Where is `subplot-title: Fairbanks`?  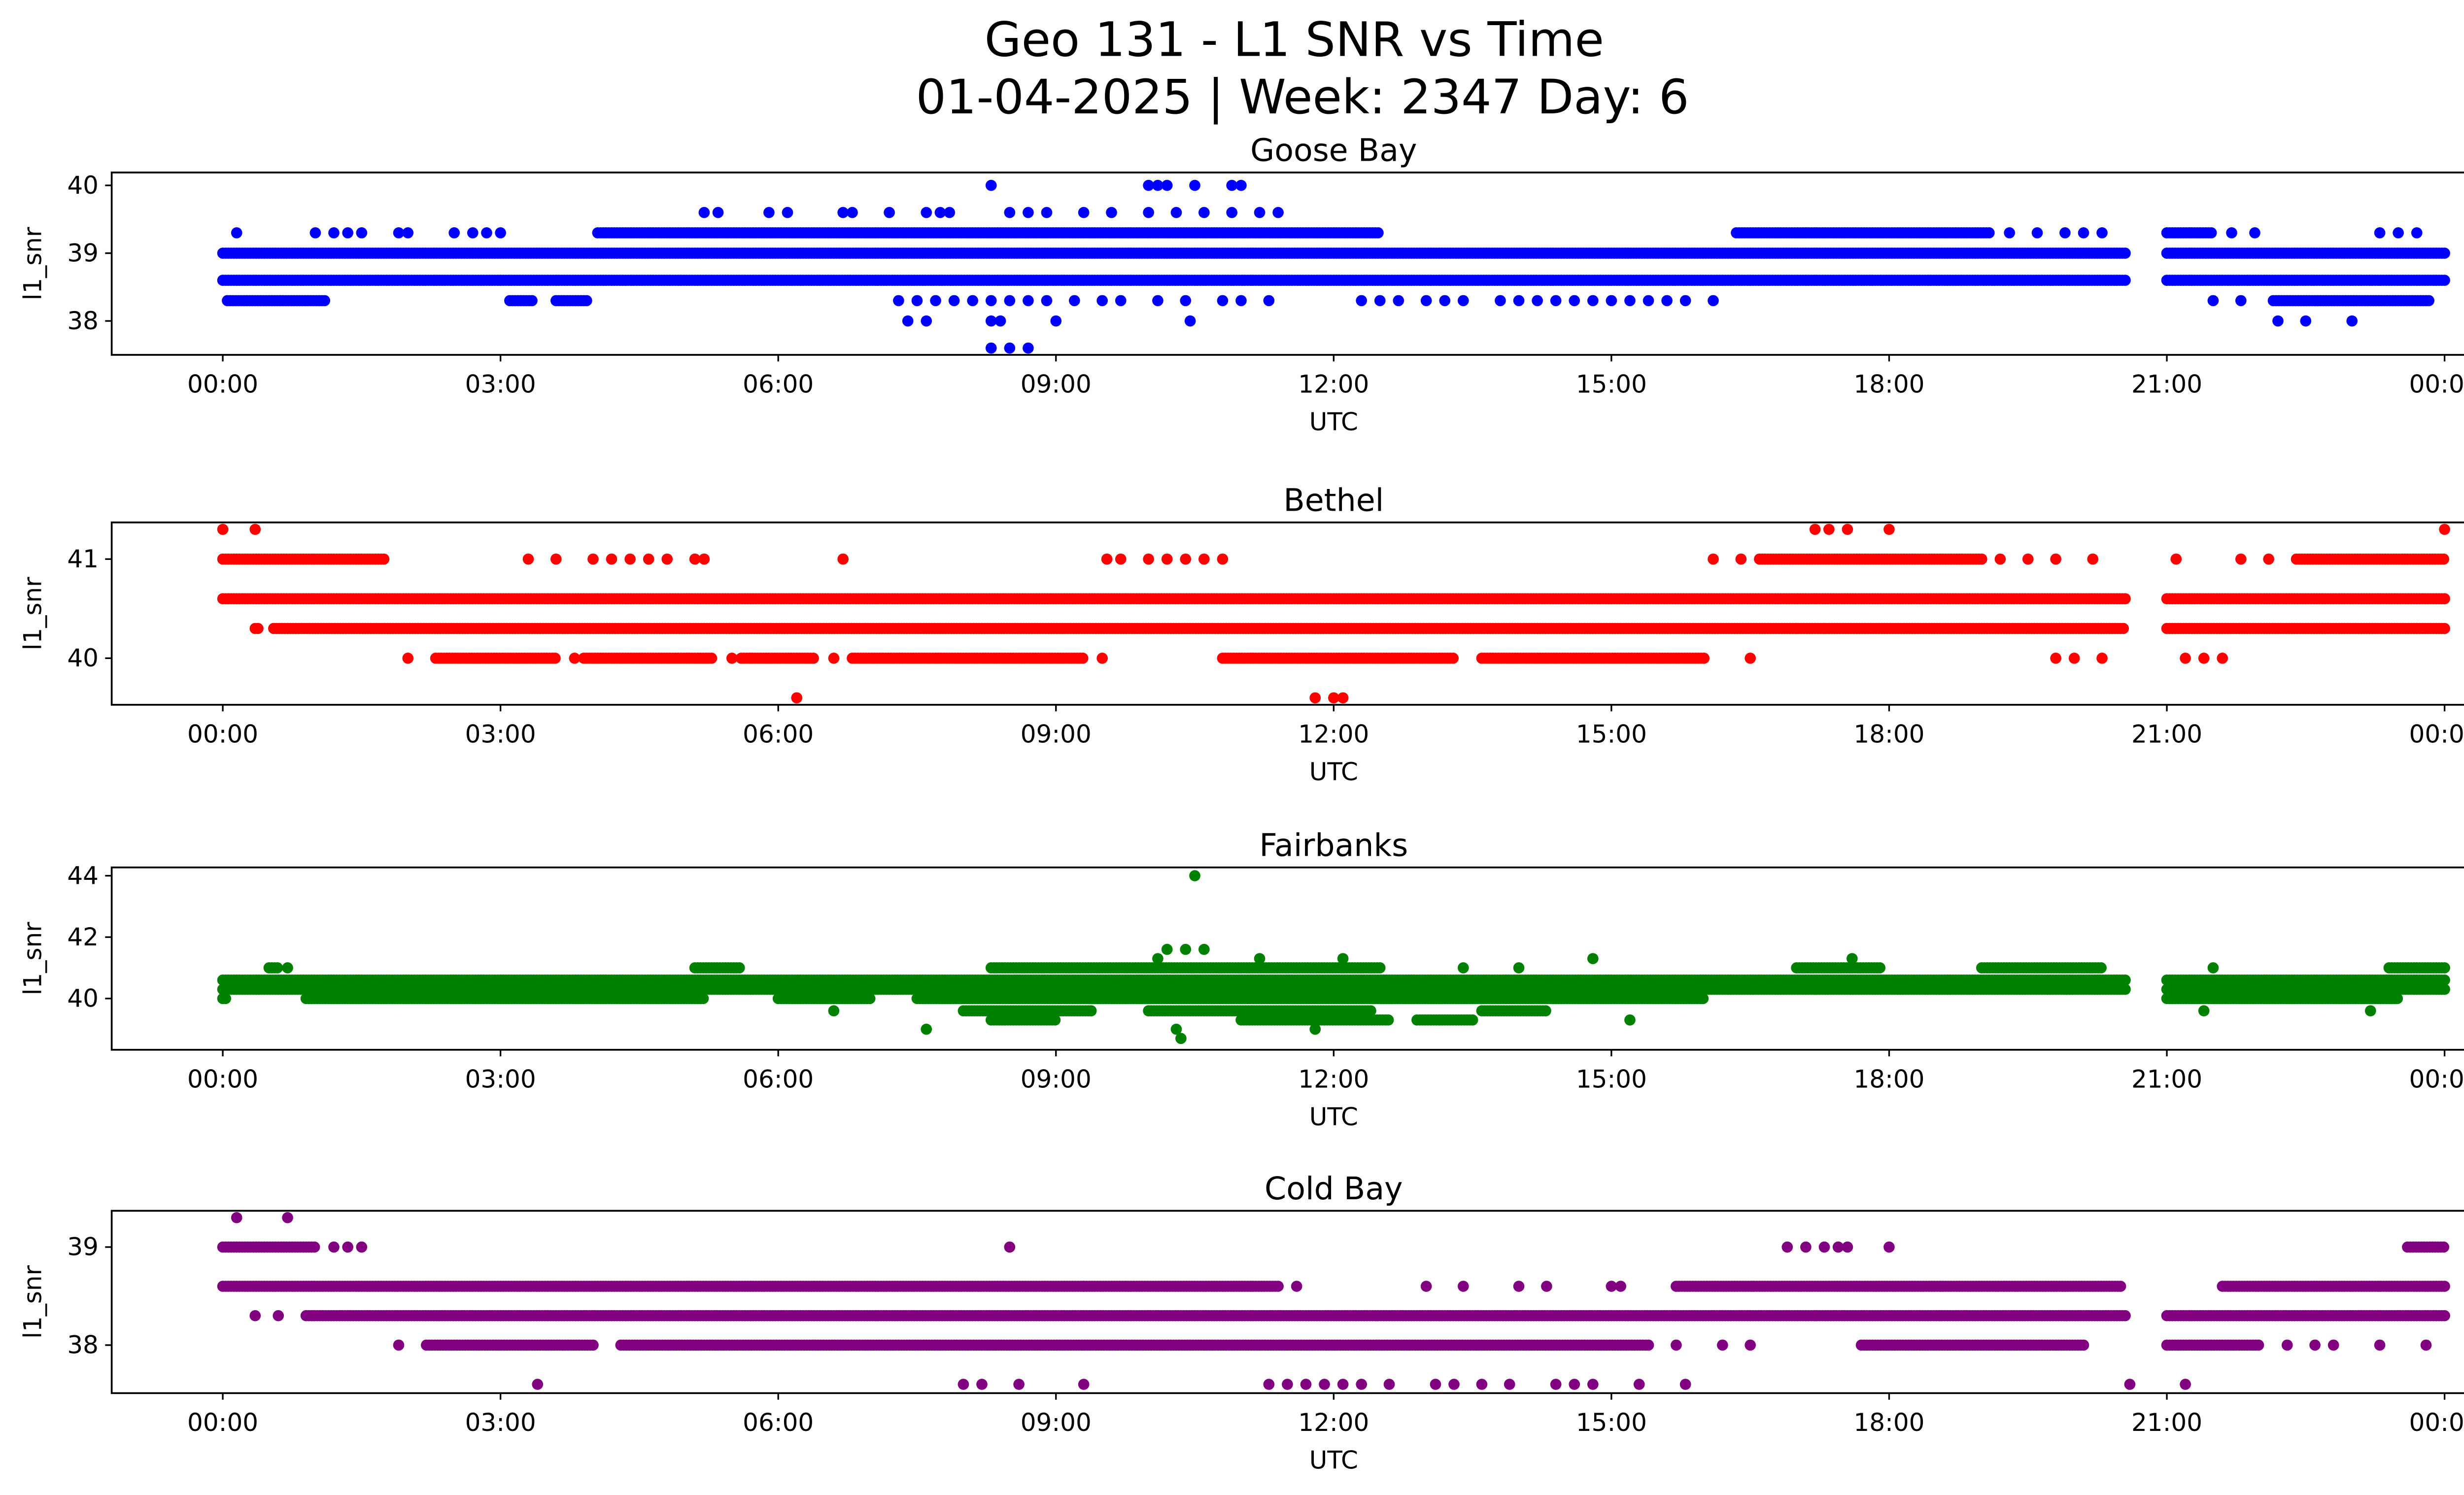 subplot-title: Fairbanks is located at coordinates (1333, 845).